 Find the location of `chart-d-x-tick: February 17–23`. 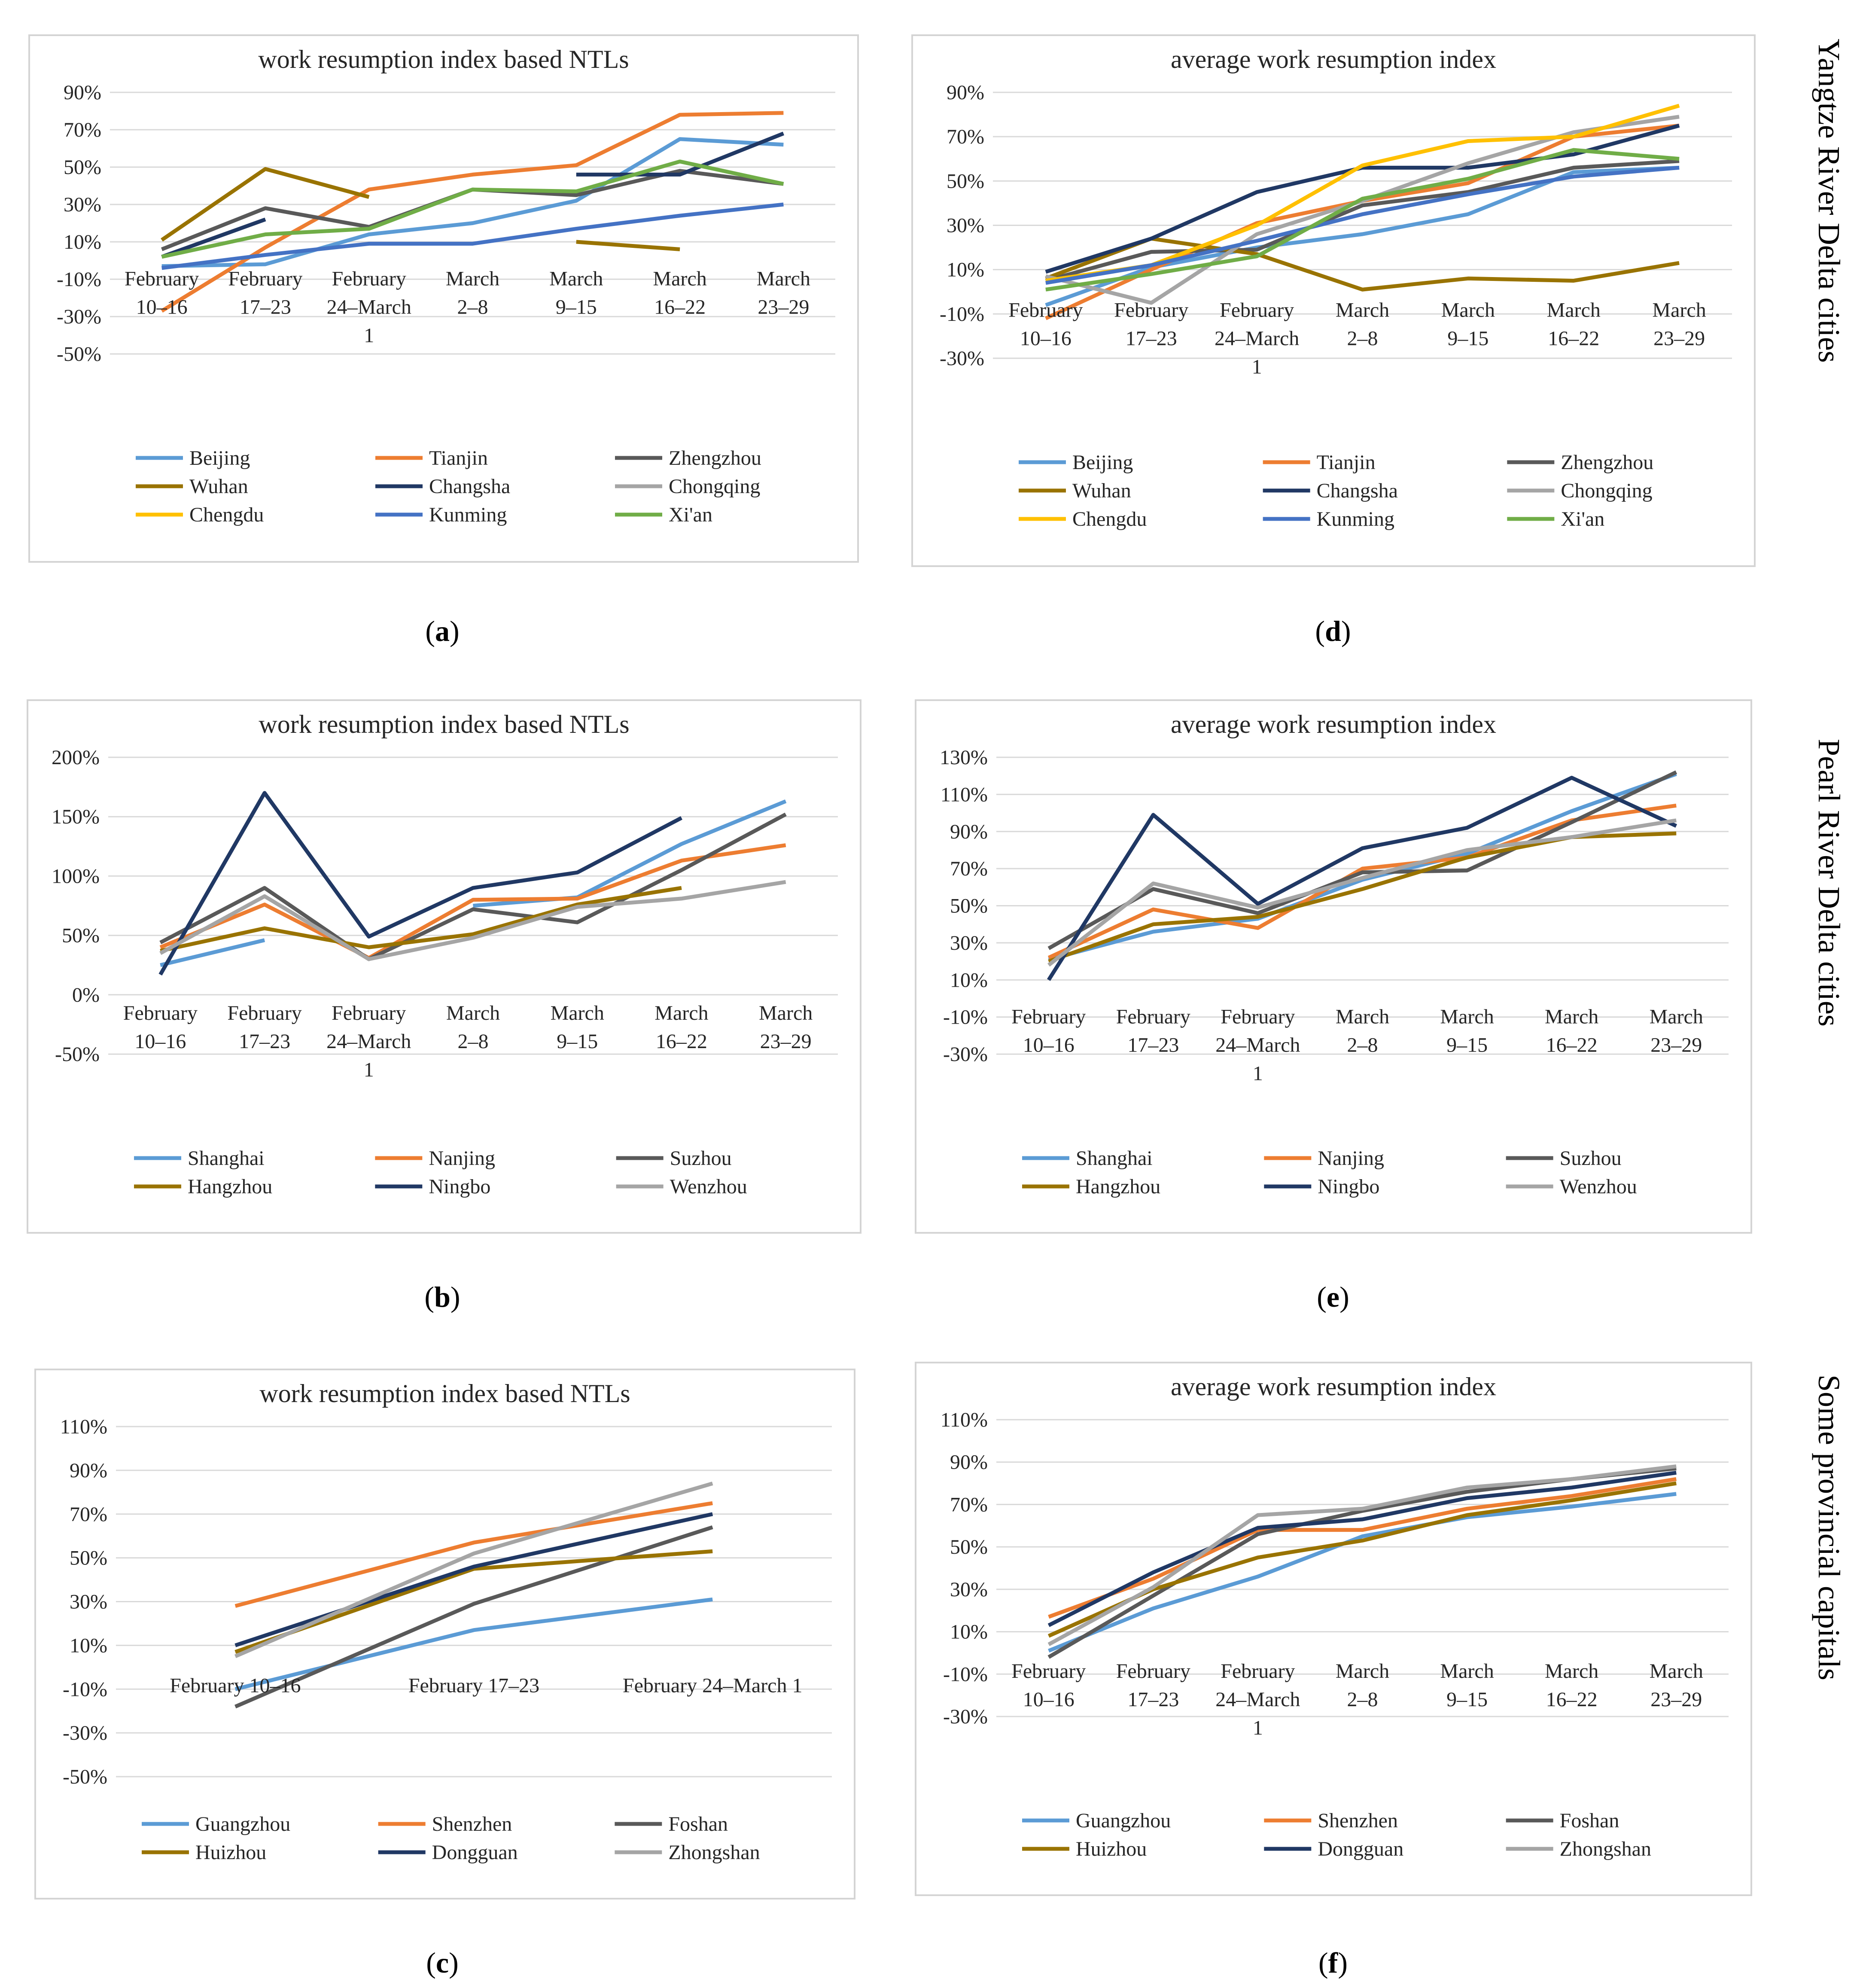

chart-d-x-tick: February 17–23 is located at coordinates (1151, 324).